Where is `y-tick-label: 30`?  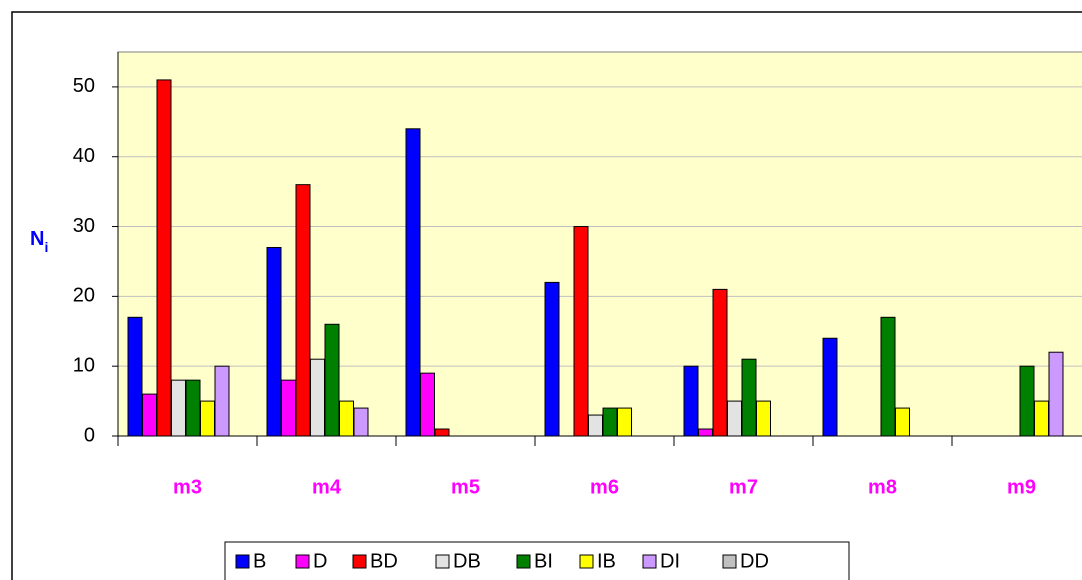
y-tick-label: 30 is located at coordinates (84, 226).